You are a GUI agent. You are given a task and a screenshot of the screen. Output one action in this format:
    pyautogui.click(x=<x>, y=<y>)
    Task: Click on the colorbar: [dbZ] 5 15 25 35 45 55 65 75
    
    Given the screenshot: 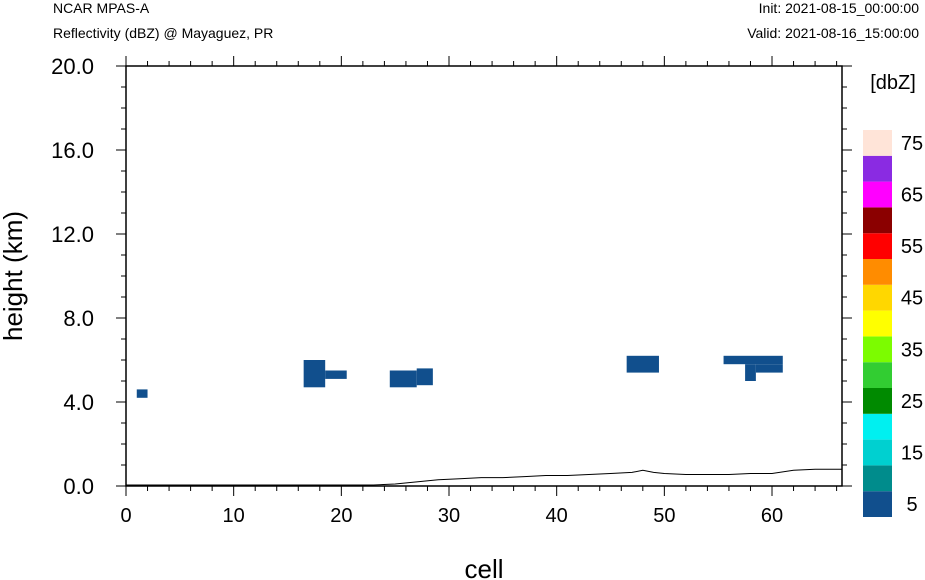 What is the action you would take?
    pyautogui.click(x=893, y=294)
    